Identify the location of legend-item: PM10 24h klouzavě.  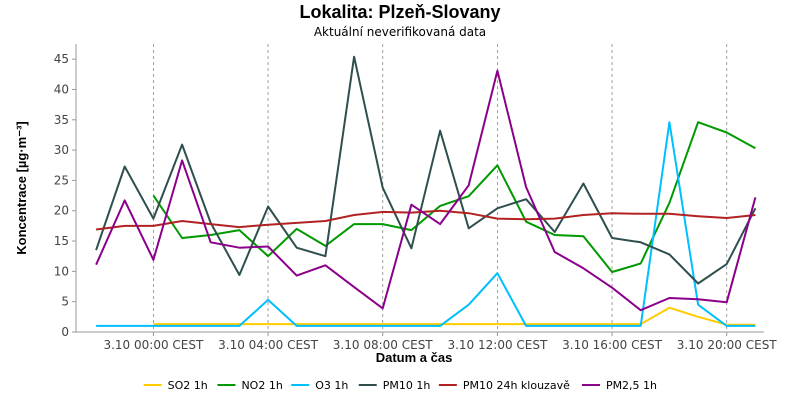
(504, 385).